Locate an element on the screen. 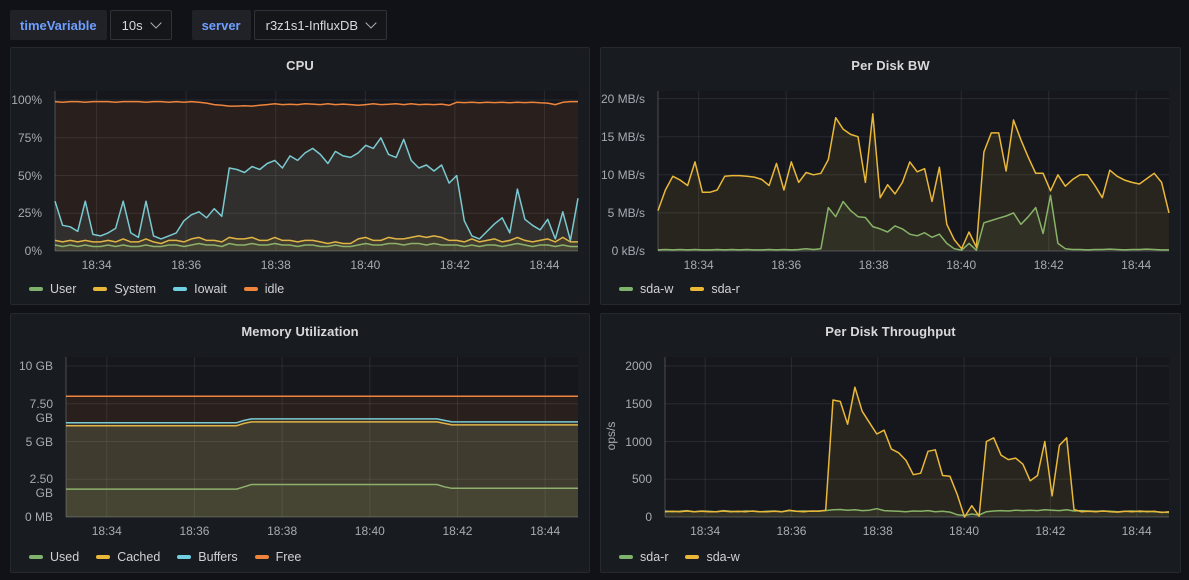  legend-item-Iowait: Iowait is located at coordinates (200, 289).